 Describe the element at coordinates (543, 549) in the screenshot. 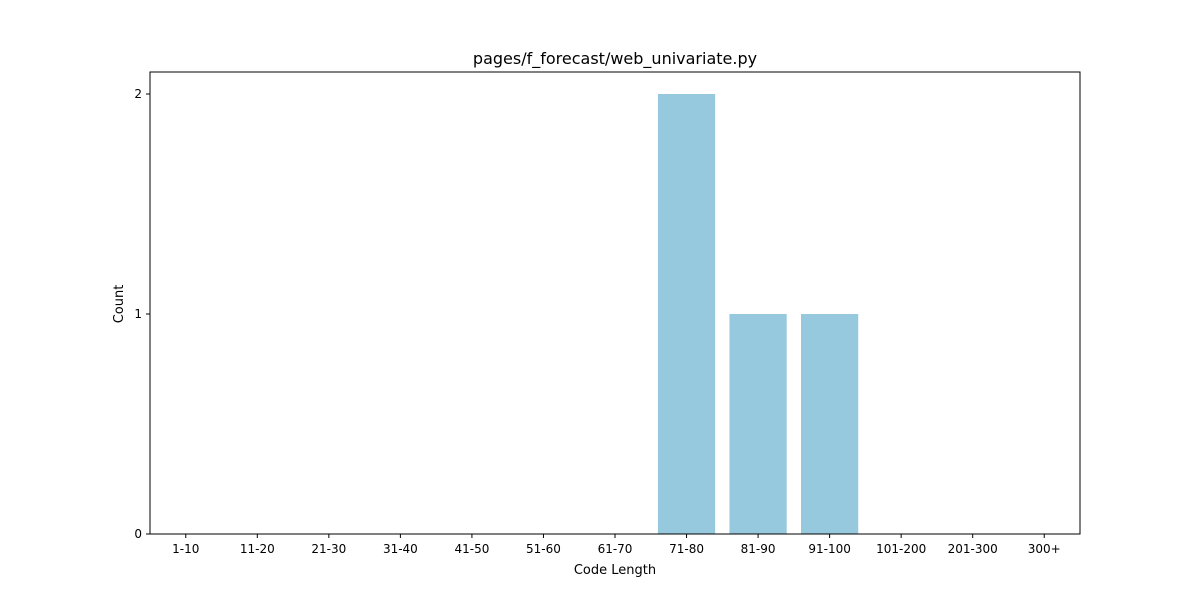

I see `x-tick-label: 51-60` at that location.